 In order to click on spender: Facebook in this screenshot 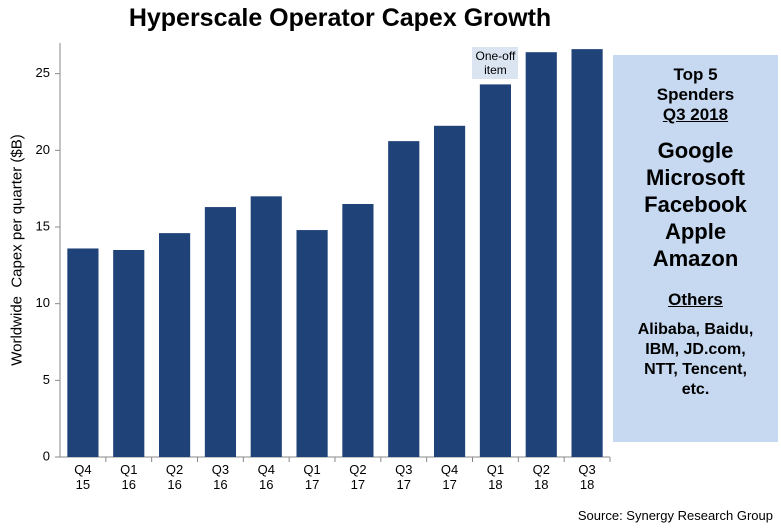, I will do `click(695, 204)`.